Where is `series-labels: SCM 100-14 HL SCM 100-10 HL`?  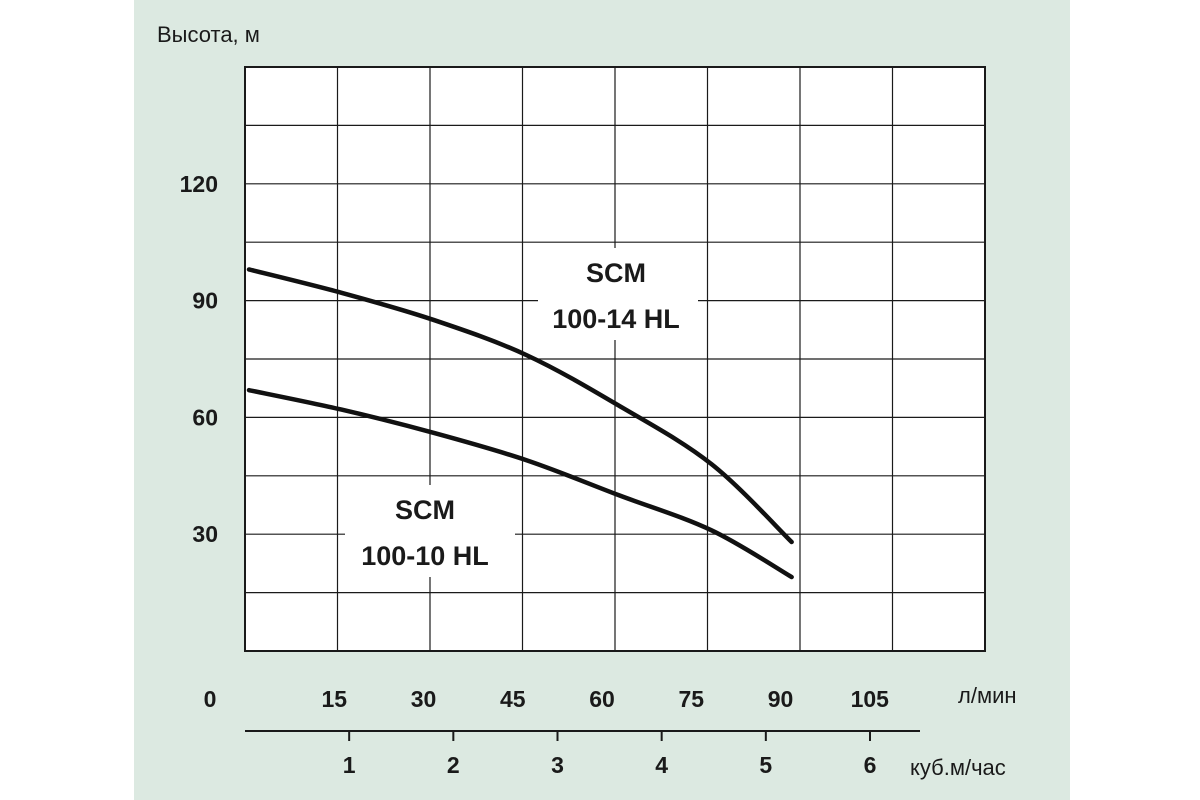
series-labels: SCM 100-14 HL SCM 100-10 HL is located at coordinates (521, 412).